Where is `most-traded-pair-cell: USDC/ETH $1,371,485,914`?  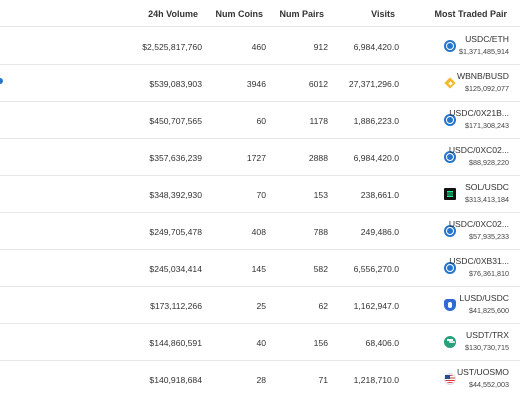 most-traded-pair-cell: USDC/ETH $1,371,485,914 is located at coordinates (484, 45).